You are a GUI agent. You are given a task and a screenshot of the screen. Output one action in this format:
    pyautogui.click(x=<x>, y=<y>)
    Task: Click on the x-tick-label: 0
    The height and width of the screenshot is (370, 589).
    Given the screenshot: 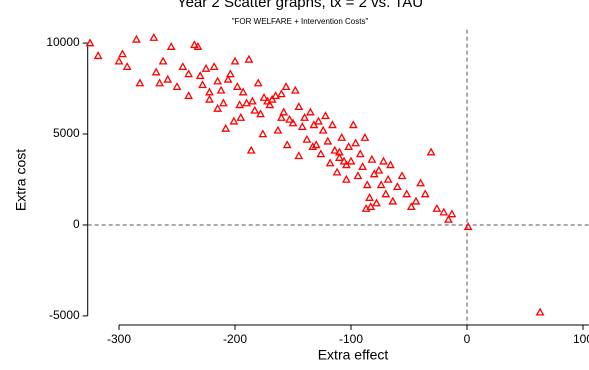 What is the action you would take?
    pyautogui.click(x=467, y=339)
    